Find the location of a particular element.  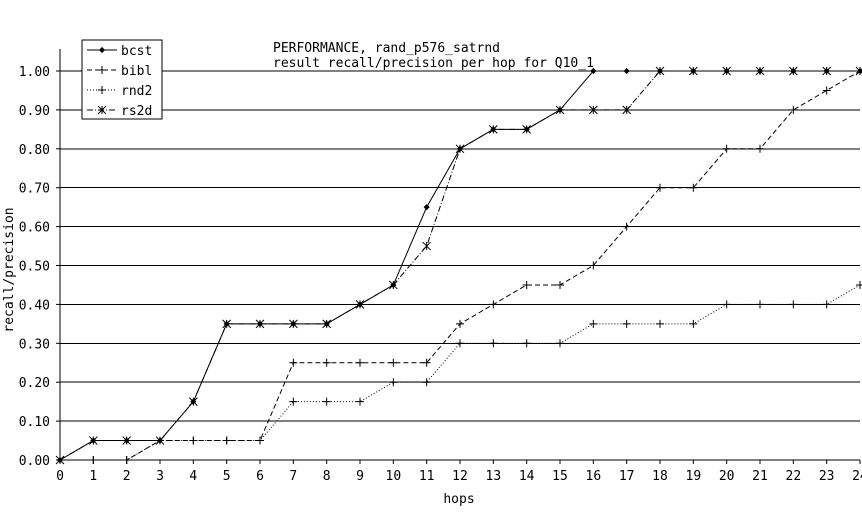

legend-entry-bibl: bibl is located at coordinates (119, 71).